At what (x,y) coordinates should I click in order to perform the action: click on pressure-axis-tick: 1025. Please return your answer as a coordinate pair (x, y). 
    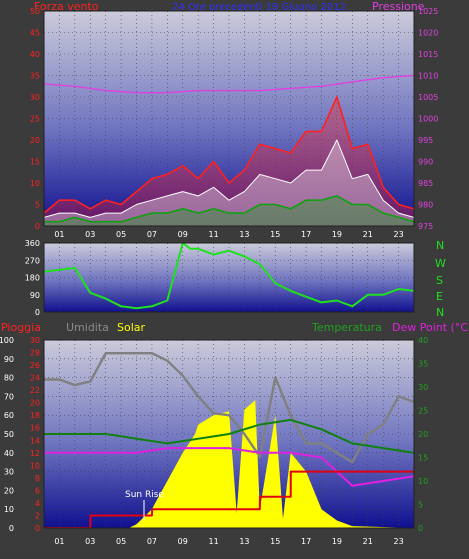
    Looking at the image, I should click on (428, 11).